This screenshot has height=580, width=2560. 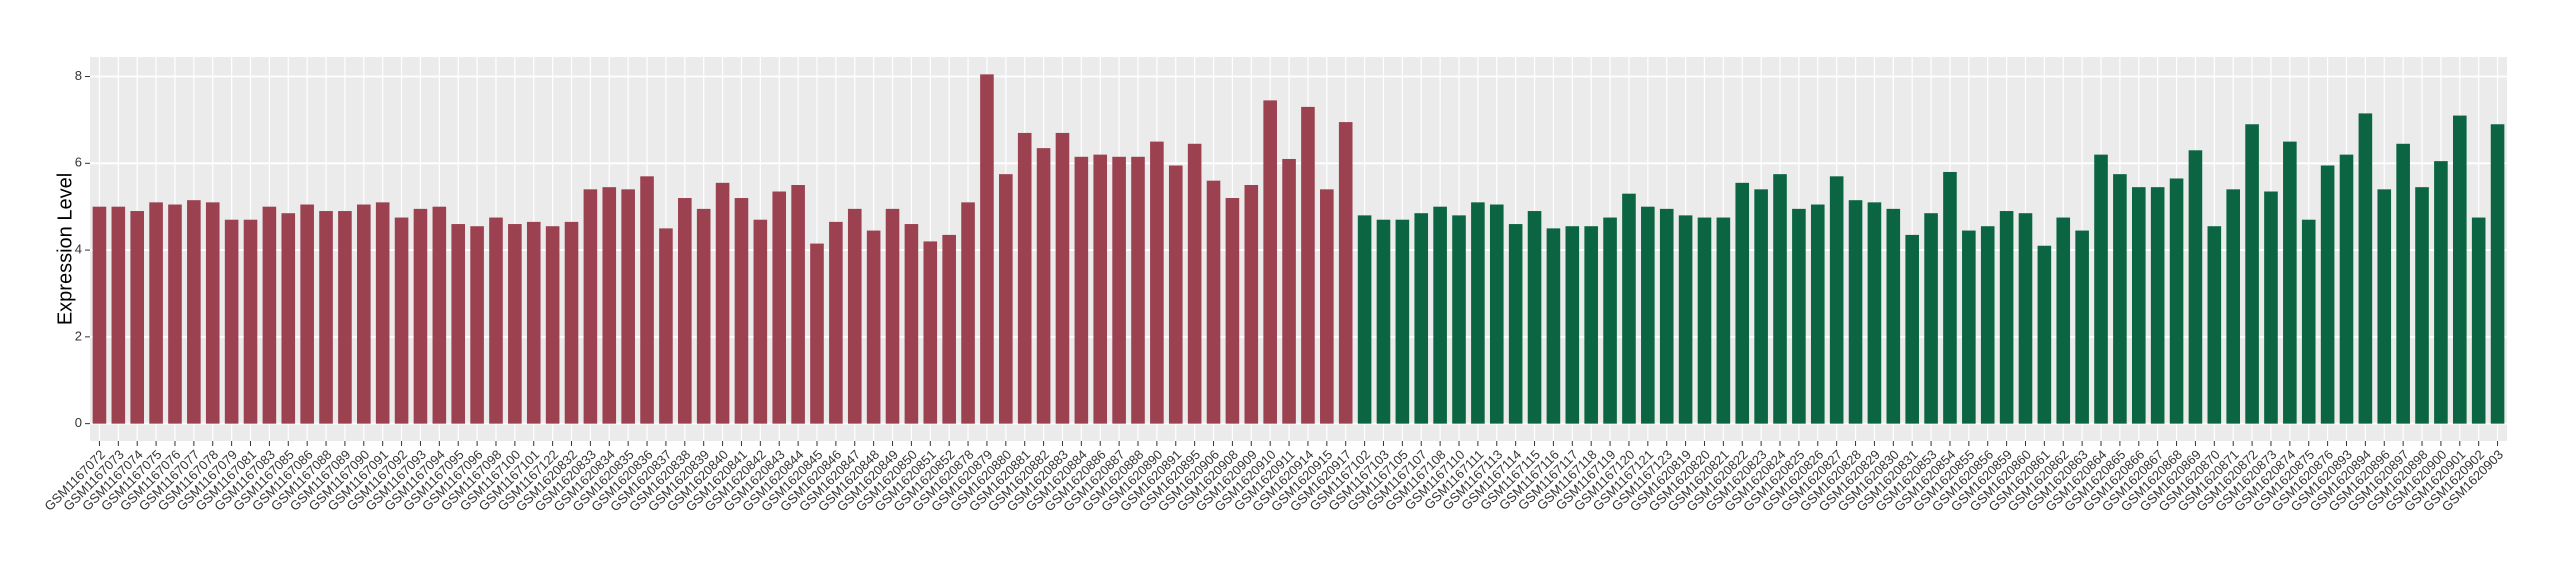 I want to click on y-tick-label: 8, so click(x=78, y=75).